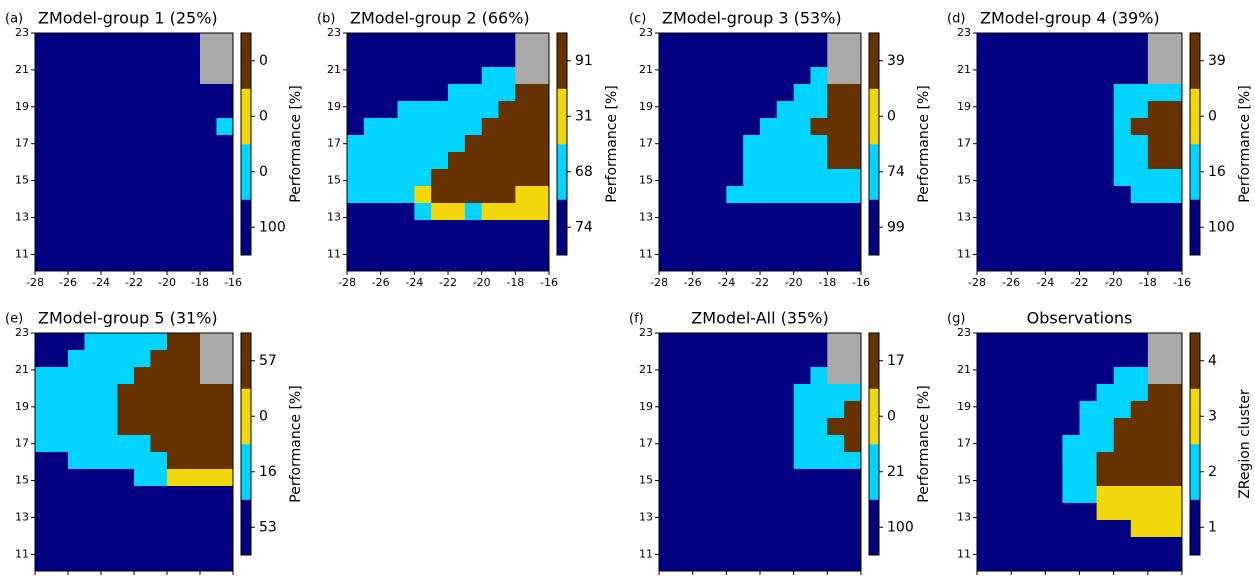 The width and height of the screenshot is (1255, 576). Describe the element at coordinates (268, 527) in the screenshot. I see `colorbar-tick-label: 53` at that location.